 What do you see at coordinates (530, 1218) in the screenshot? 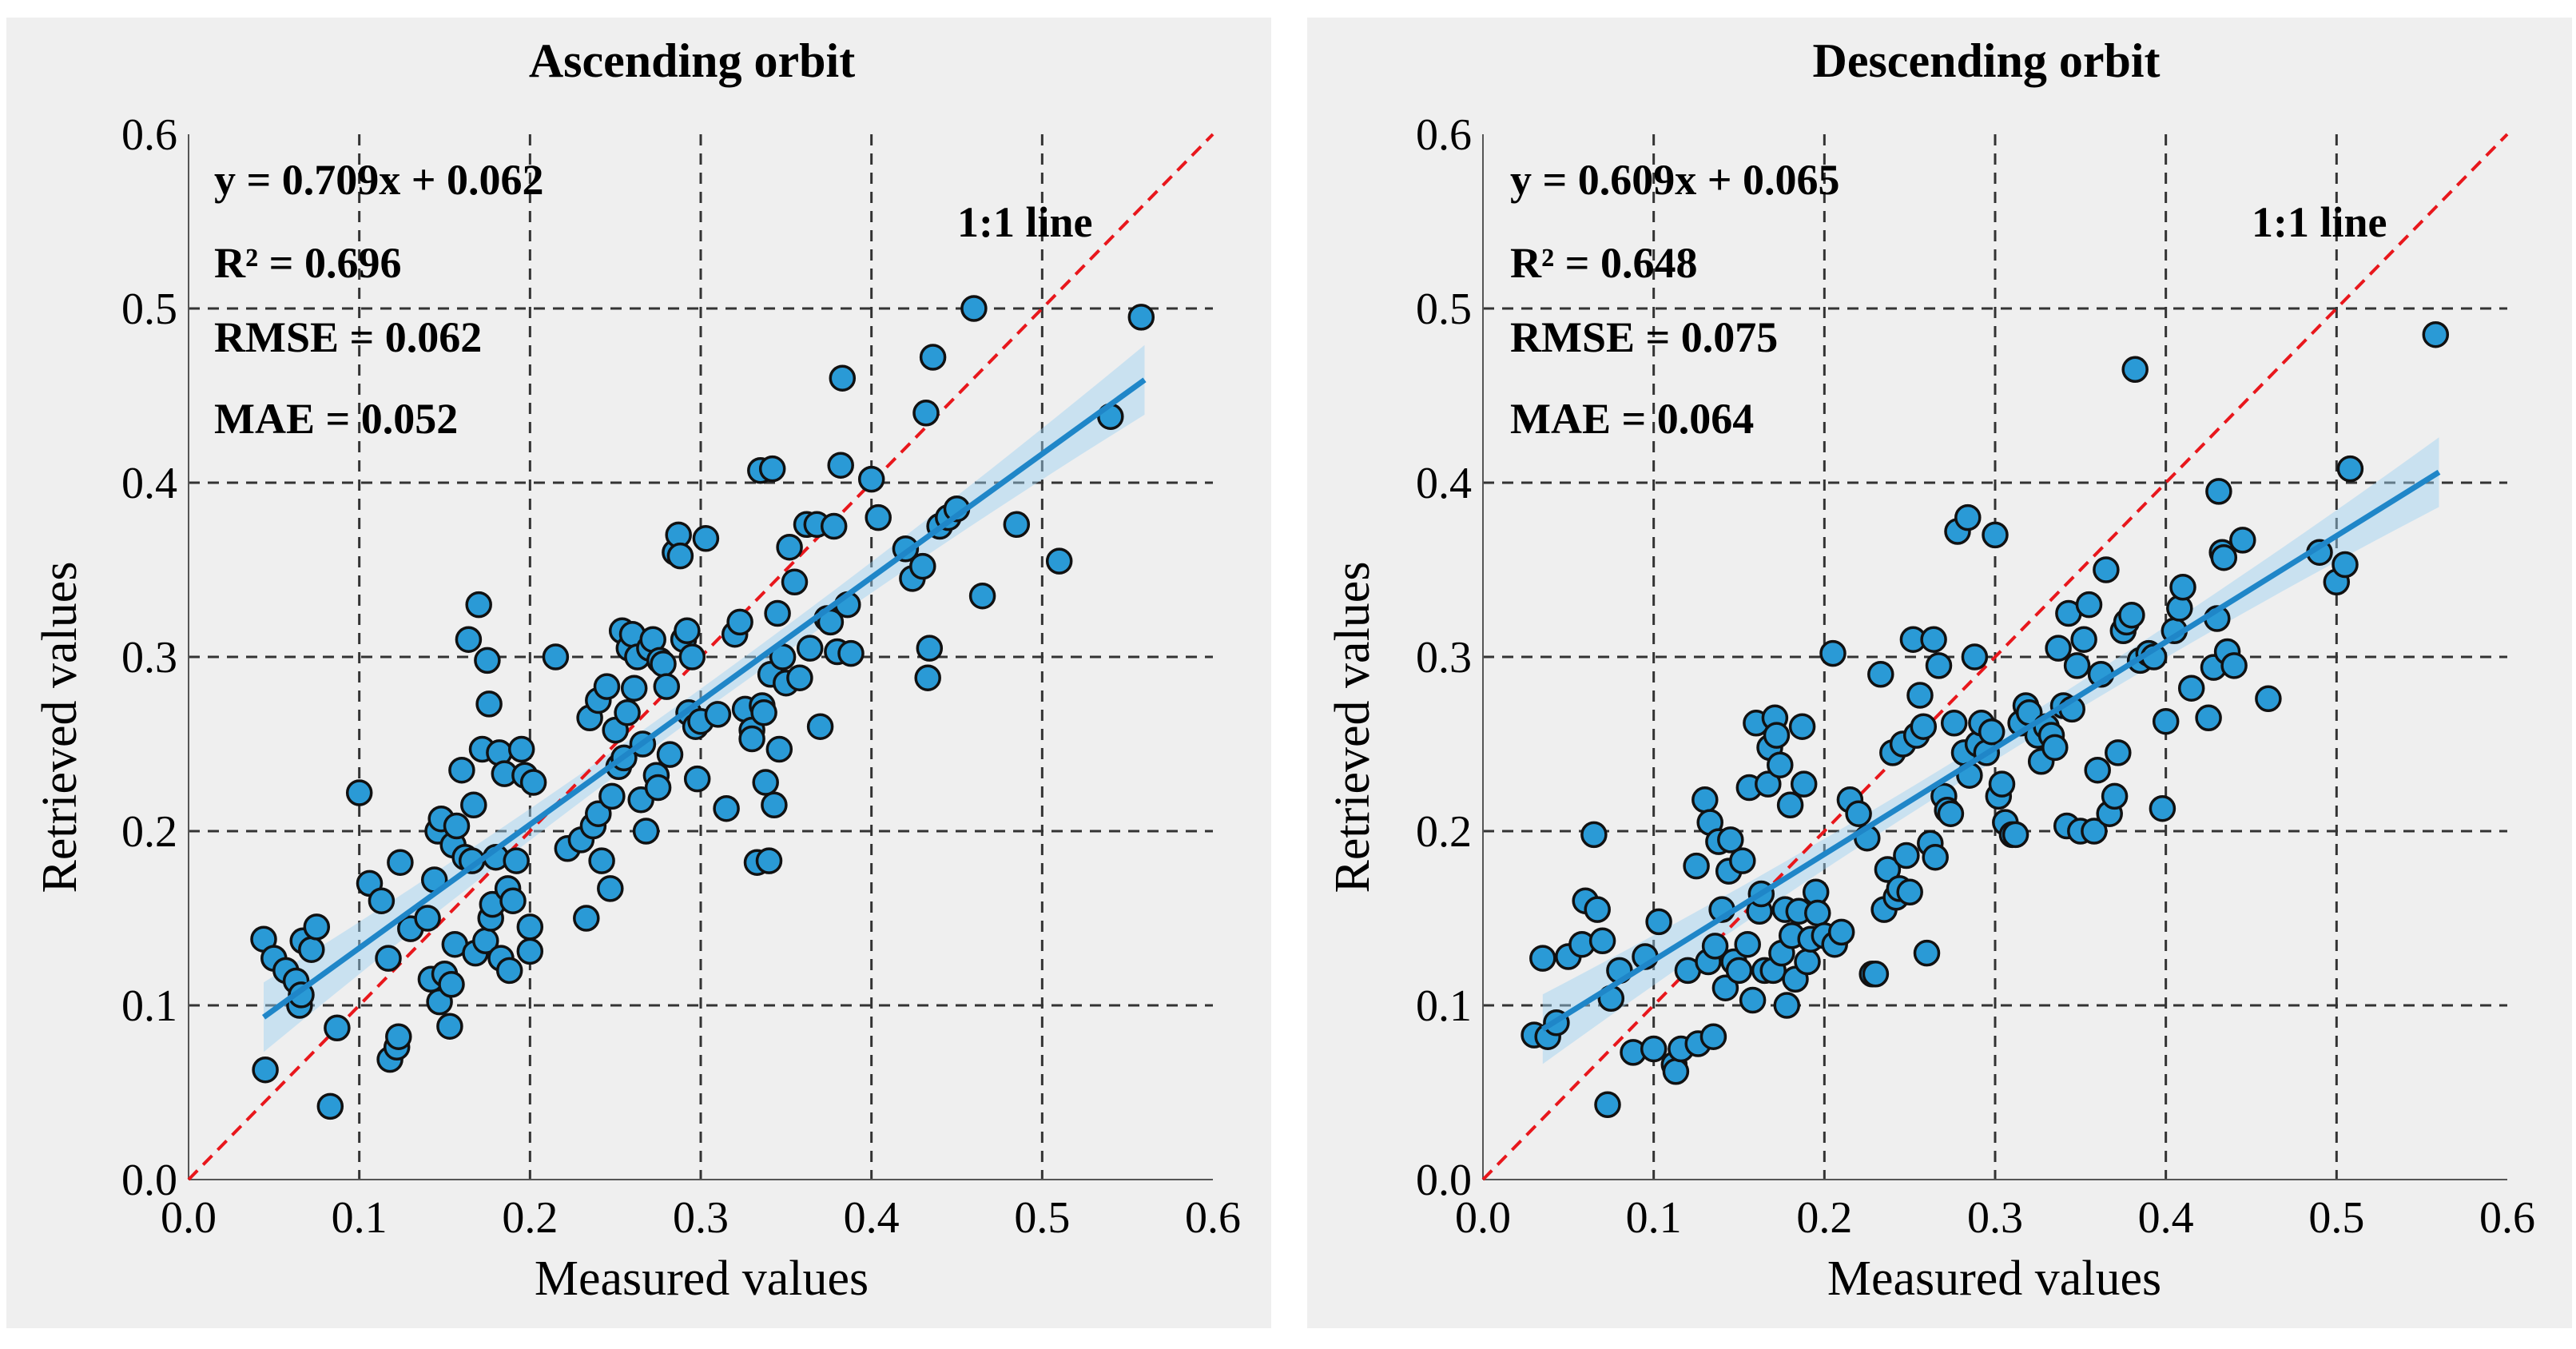
I see `x-tick-label: 0.2` at bounding box center [530, 1218].